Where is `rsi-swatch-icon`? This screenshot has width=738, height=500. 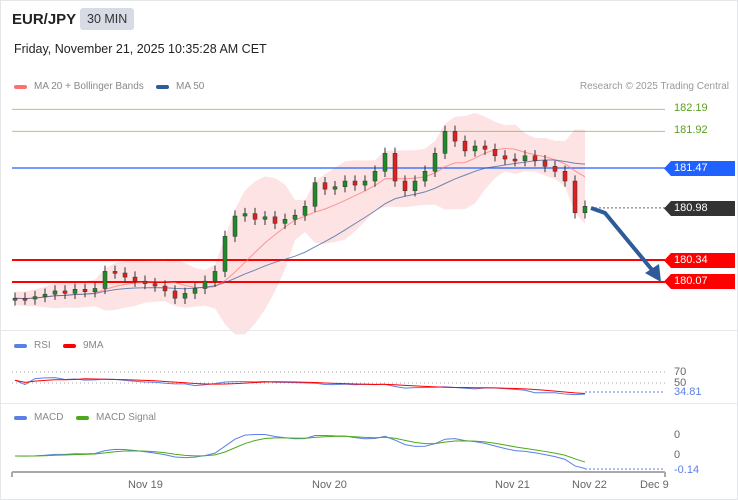
rsi-swatch-icon is located at coordinates (20, 345).